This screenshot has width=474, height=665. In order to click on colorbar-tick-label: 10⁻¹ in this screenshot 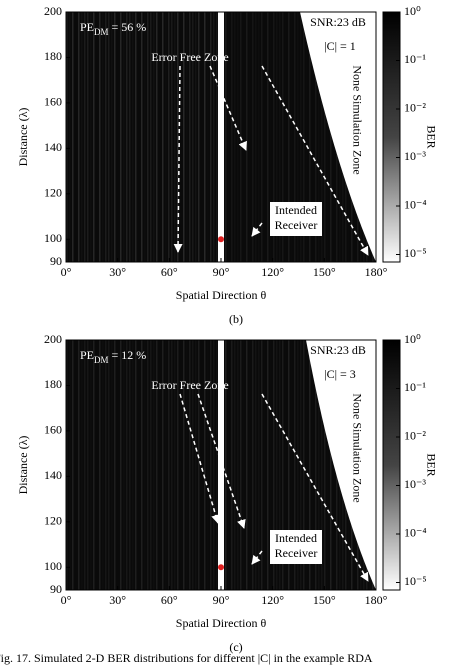, I will do `click(415, 59)`.